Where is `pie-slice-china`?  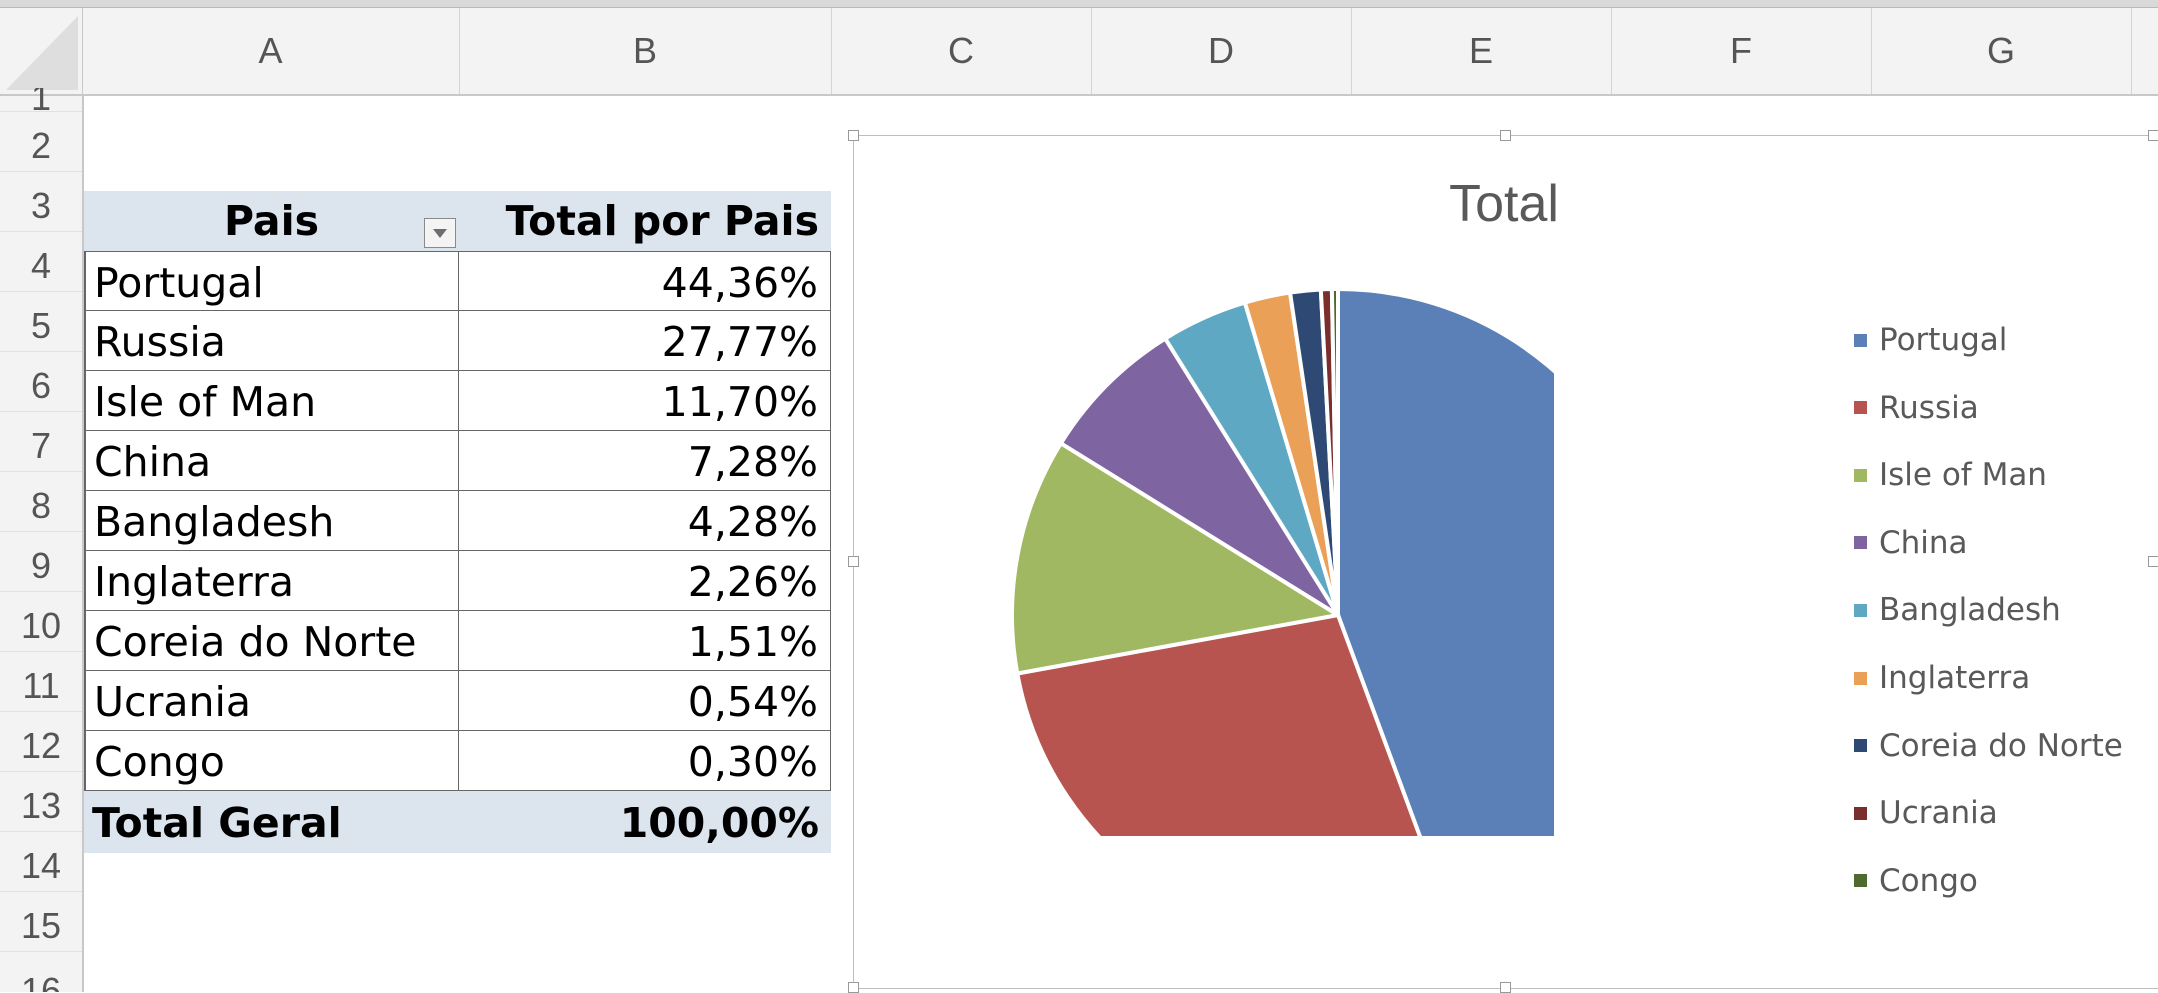 pie-slice-china is located at coordinates (1199, 476).